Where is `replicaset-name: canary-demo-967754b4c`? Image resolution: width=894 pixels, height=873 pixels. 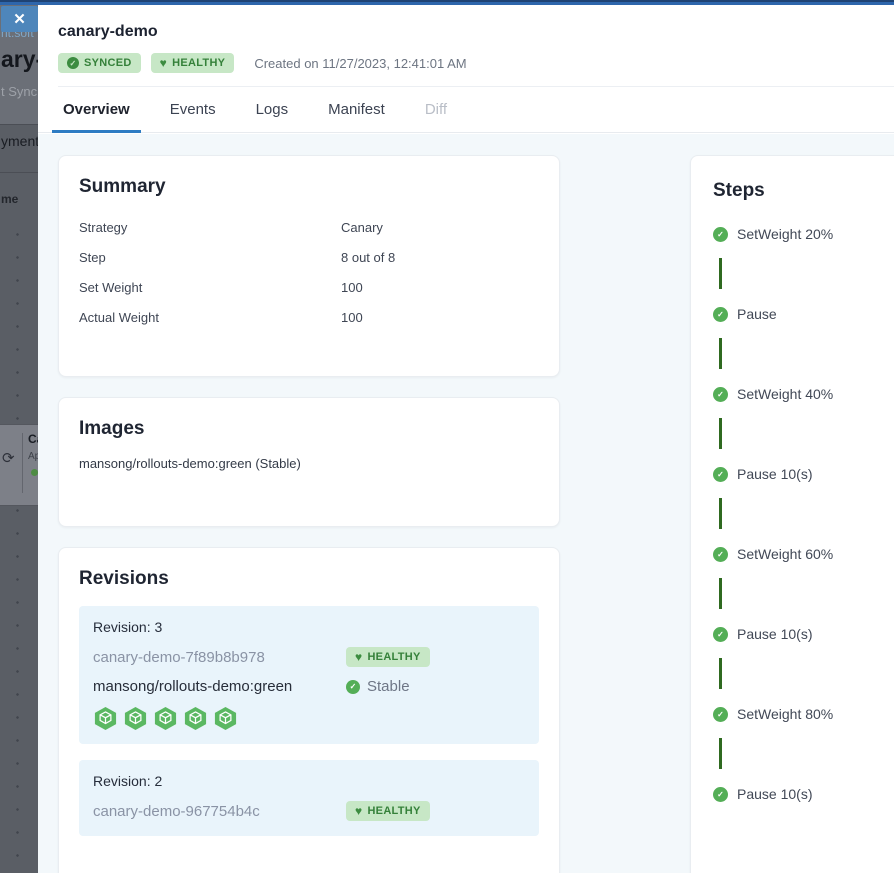 replicaset-name: canary-demo-967754b4c is located at coordinates (176, 811).